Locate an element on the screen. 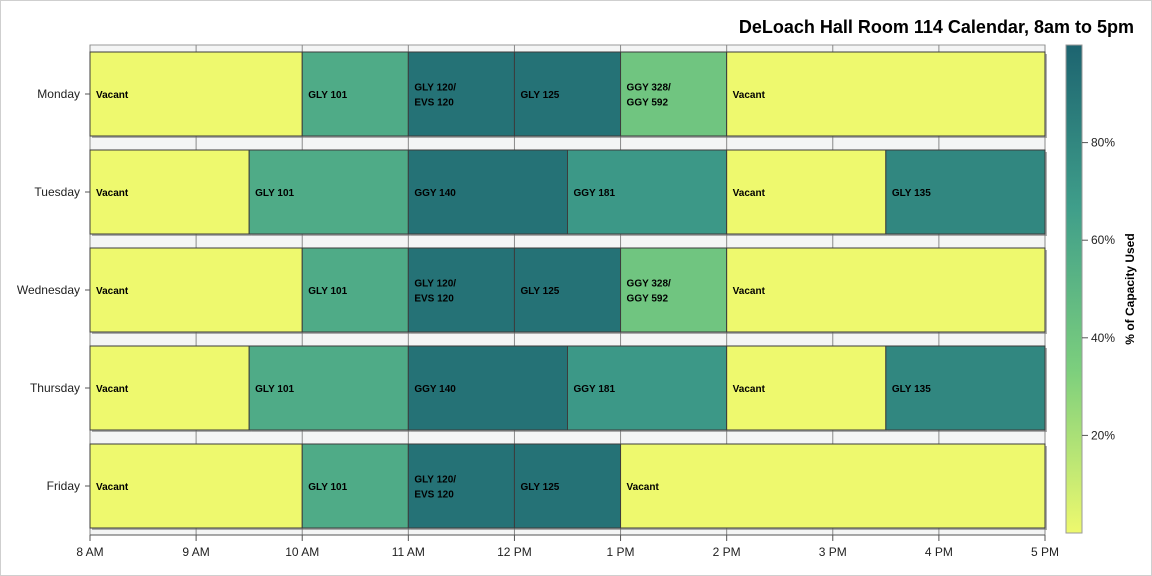  colorbar: 20% 40% 60% 80% % of Capacity Used is located at coordinates (1101, 289).